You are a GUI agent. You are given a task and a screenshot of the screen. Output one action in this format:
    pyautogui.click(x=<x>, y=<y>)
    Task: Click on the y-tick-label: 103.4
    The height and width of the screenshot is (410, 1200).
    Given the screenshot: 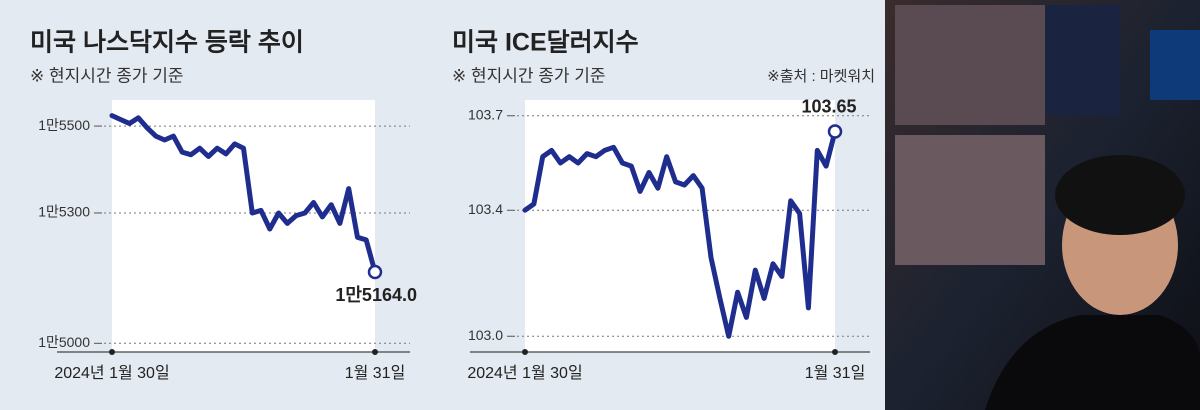 What is the action you would take?
    pyautogui.click(x=485, y=209)
    